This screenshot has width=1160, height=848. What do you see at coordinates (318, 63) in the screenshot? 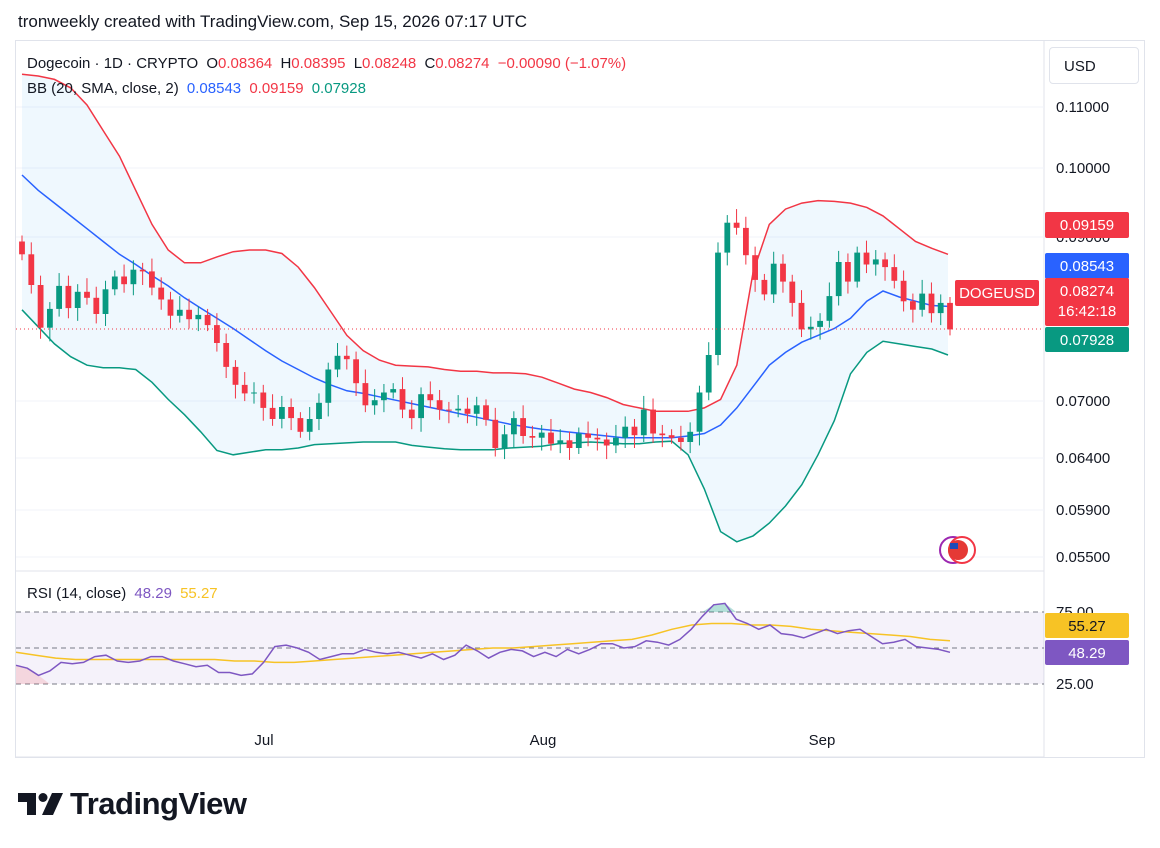
I see `high-value: 0.08395` at bounding box center [318, 63].